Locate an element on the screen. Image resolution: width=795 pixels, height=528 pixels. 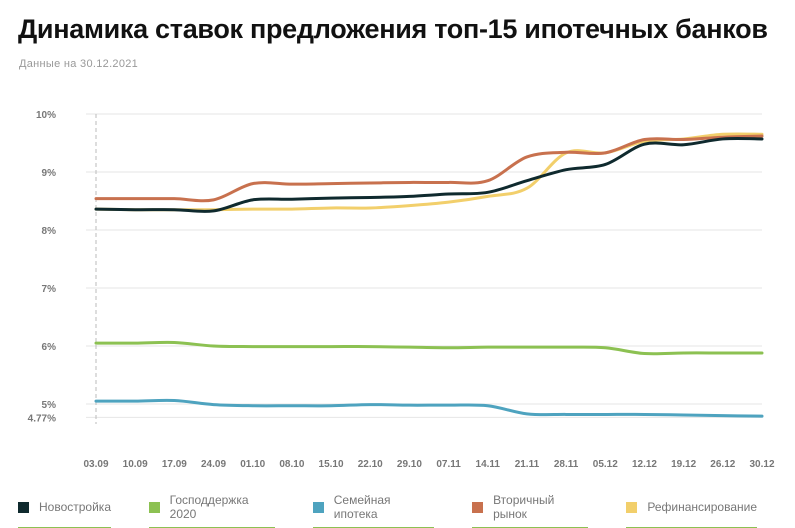
x-tick-label: 17.09 is located at coordinates (174, 464).